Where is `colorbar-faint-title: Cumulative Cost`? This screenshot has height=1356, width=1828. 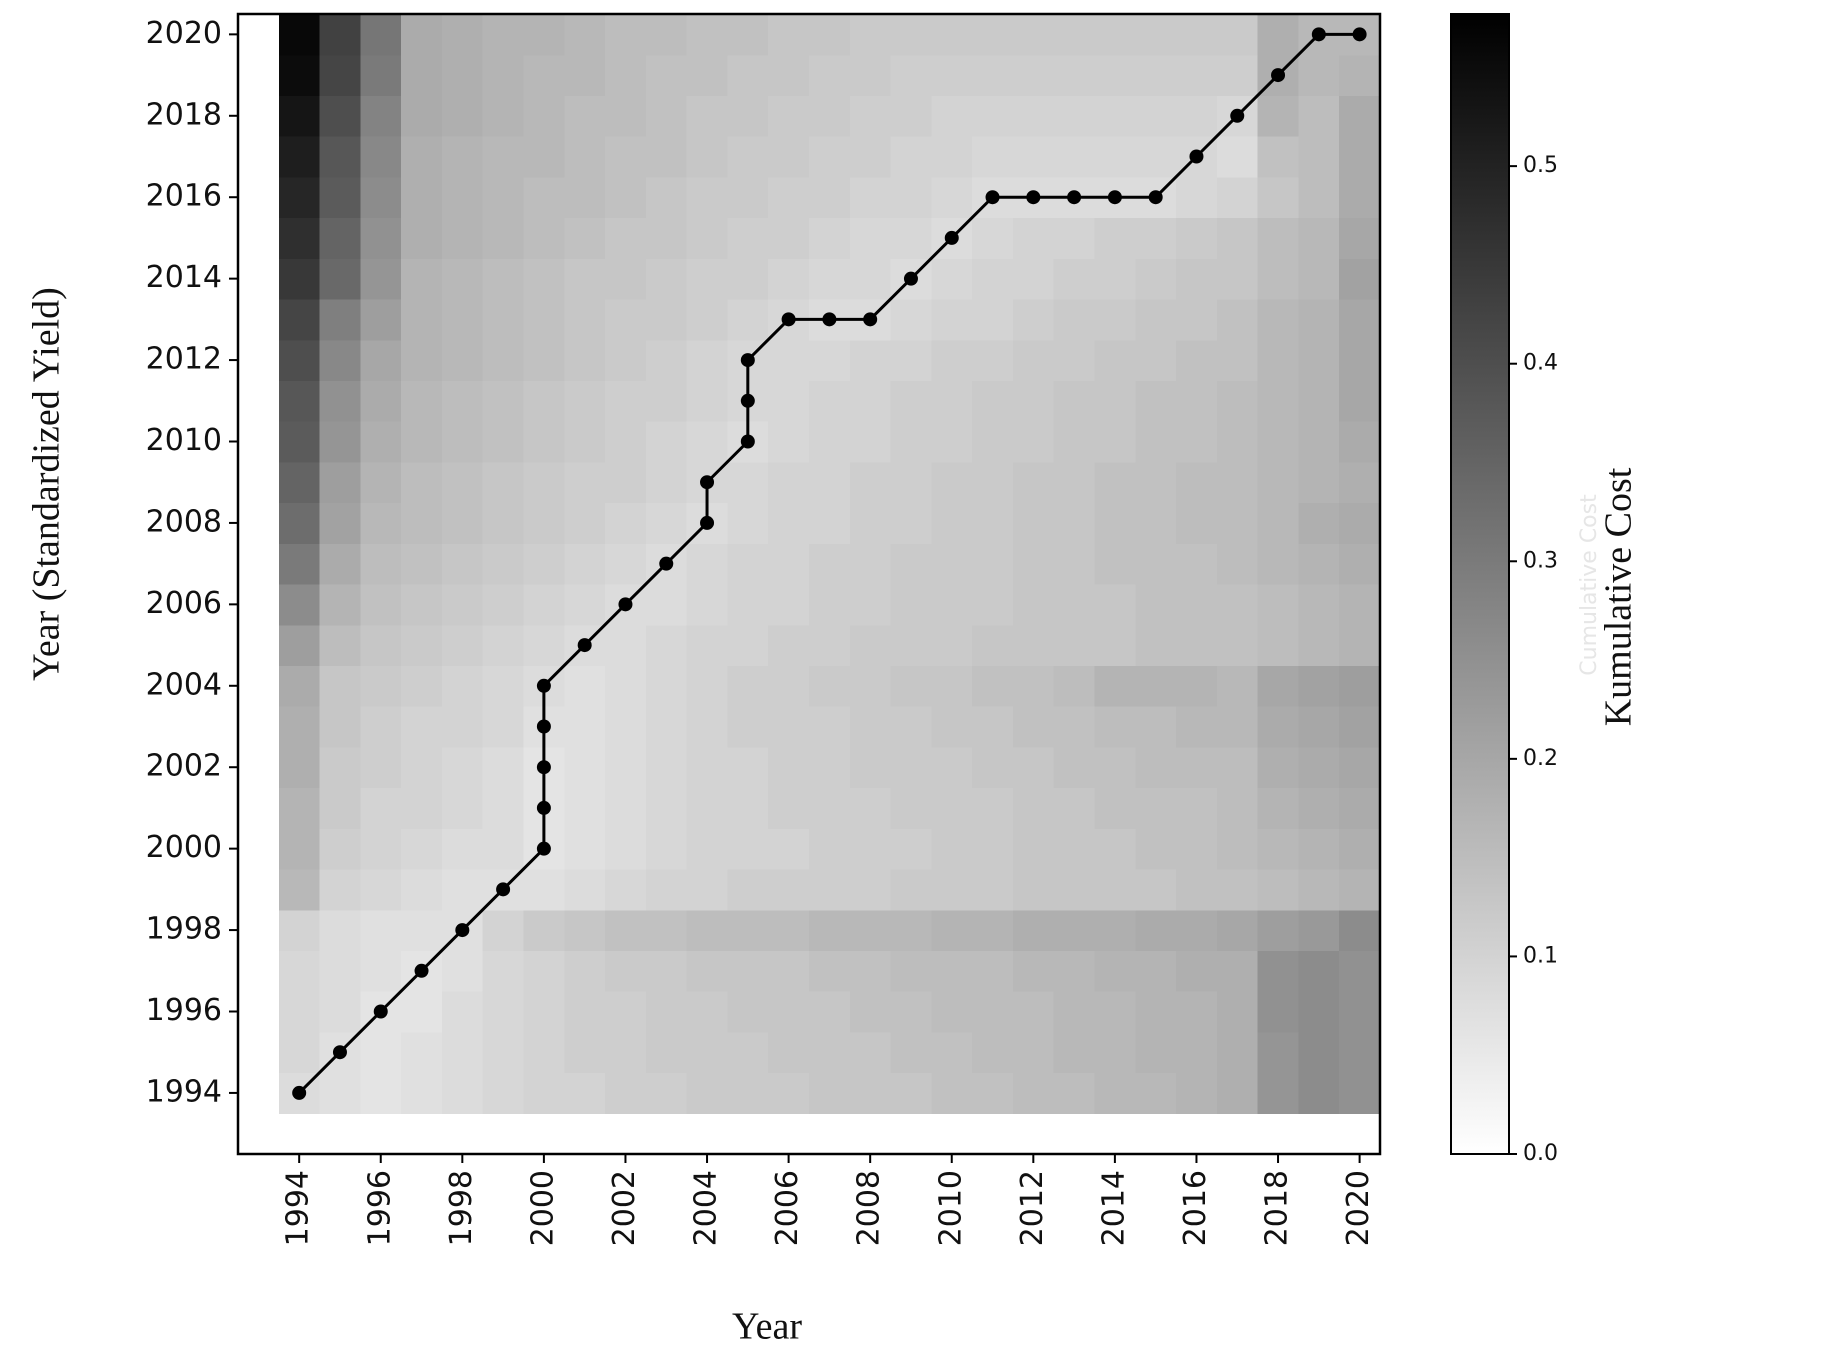 colorbar-faint-title: Cumulative Cost is located at coordinates (1589, 585).